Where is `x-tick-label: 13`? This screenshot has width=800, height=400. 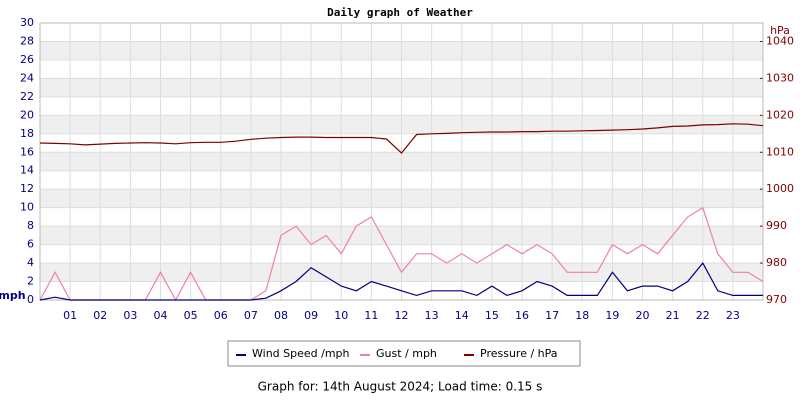
x-tick-label: 13 is located at coordinates (432, 315).